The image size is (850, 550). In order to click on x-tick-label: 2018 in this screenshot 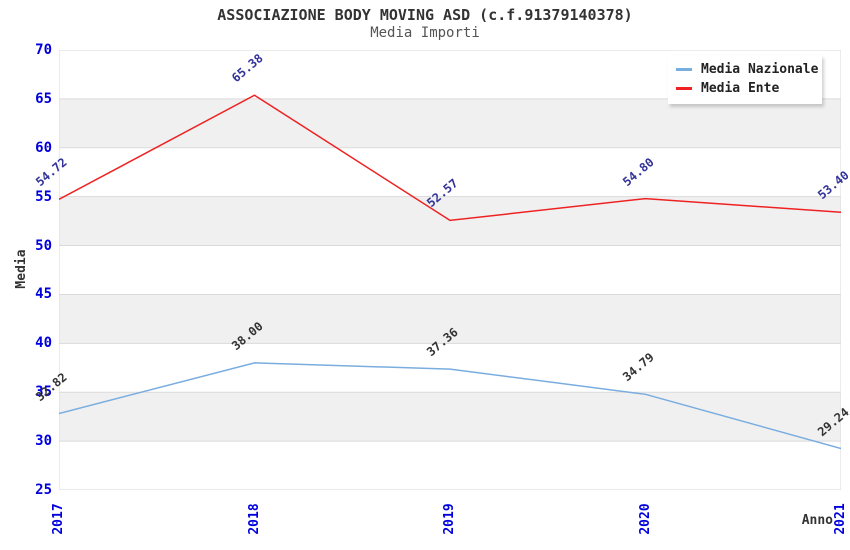, I will do `click(254, 519)`.